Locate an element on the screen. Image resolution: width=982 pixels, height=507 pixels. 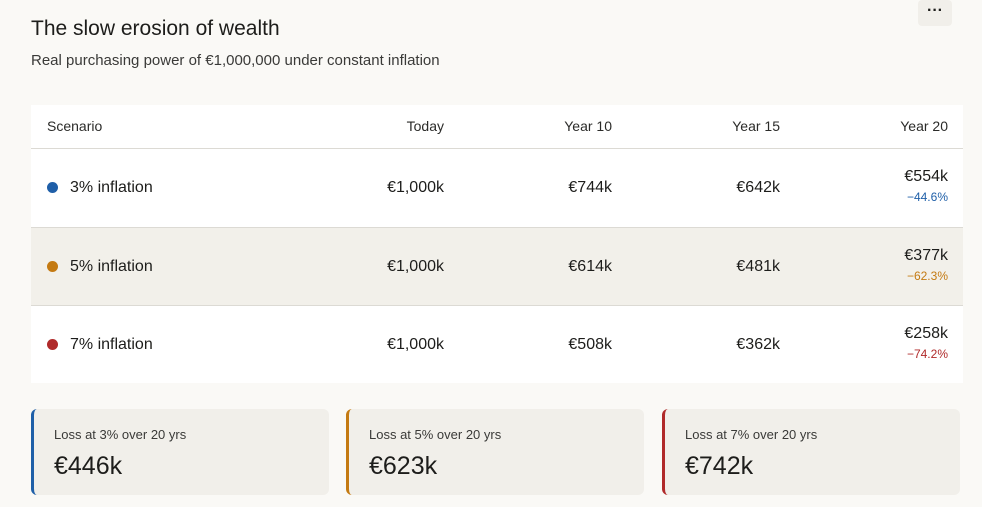
card-label: Loss at 7% over 20 yrs is located at coordinates (751, 434).